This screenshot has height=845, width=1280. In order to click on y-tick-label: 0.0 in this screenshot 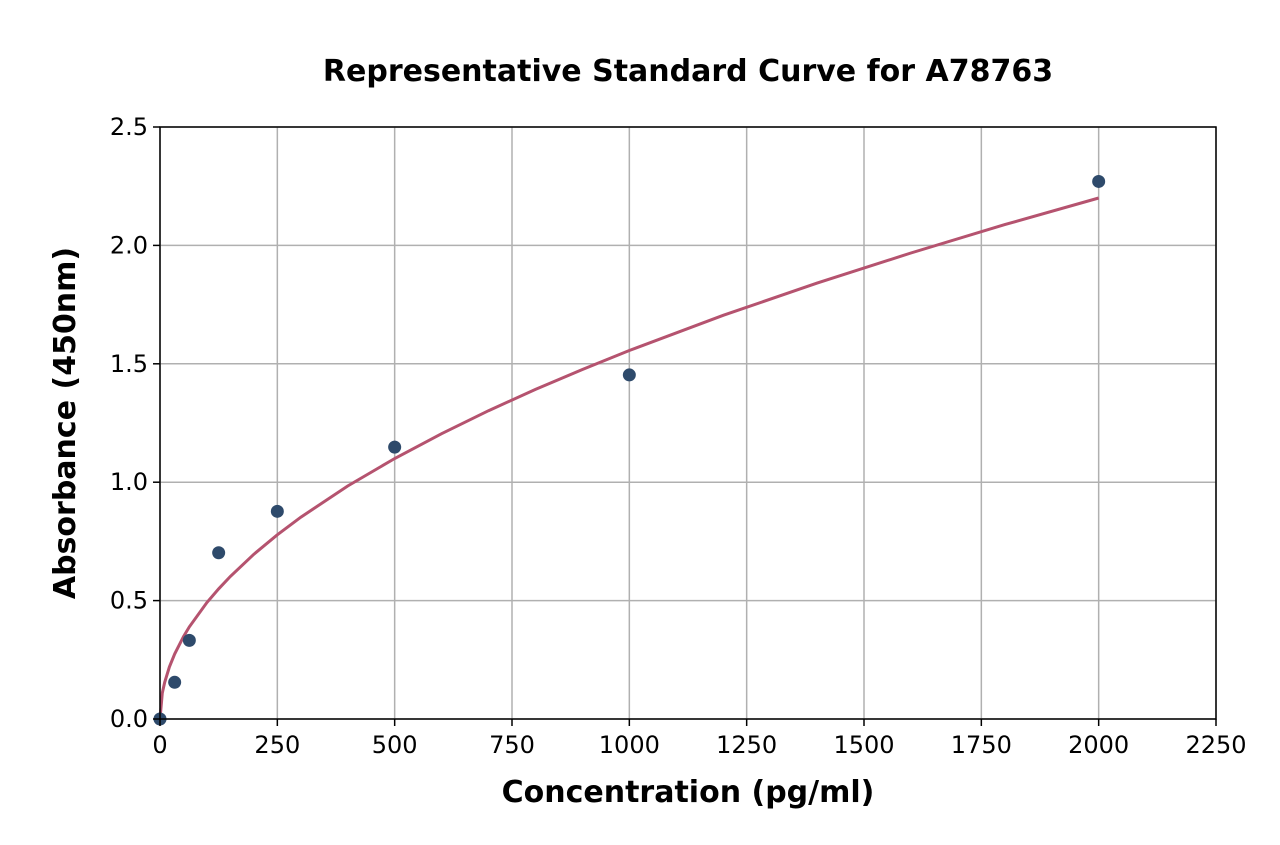, I will do `click(129, 719)`.